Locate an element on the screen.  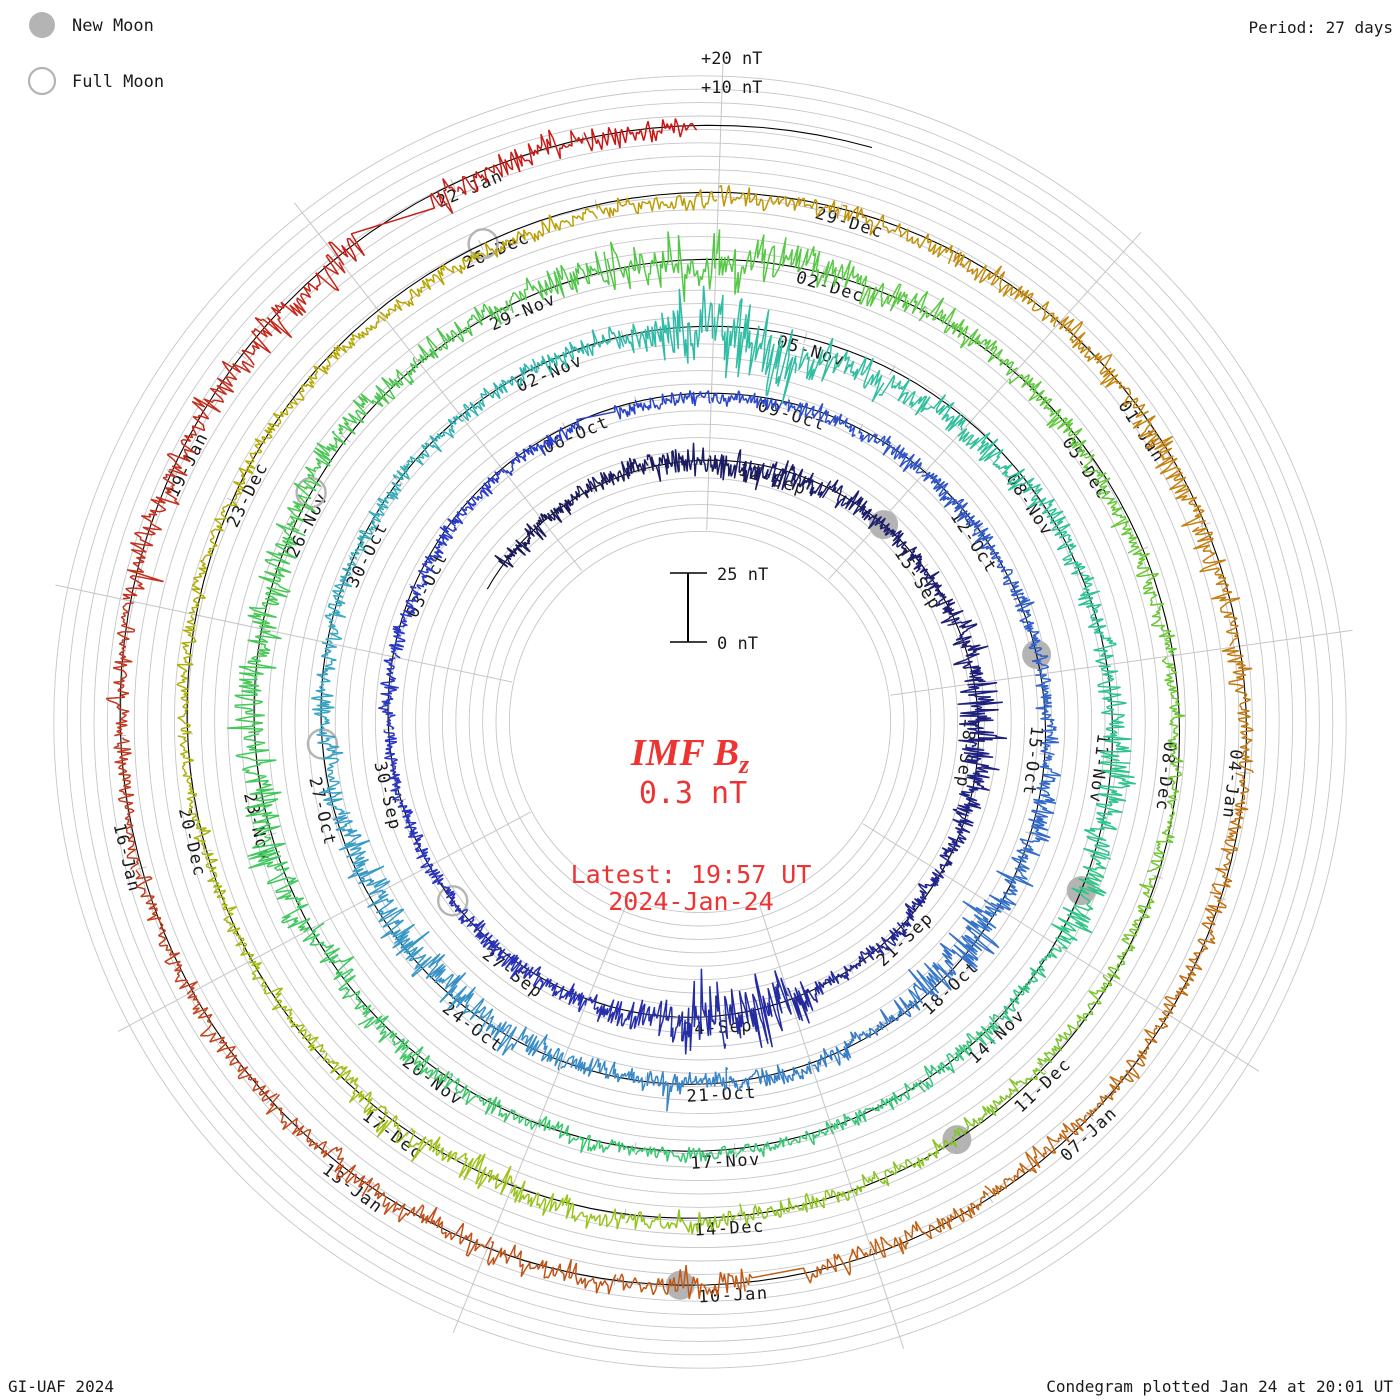
new-moon-label: New Moon is located at coordinates (113, 26).